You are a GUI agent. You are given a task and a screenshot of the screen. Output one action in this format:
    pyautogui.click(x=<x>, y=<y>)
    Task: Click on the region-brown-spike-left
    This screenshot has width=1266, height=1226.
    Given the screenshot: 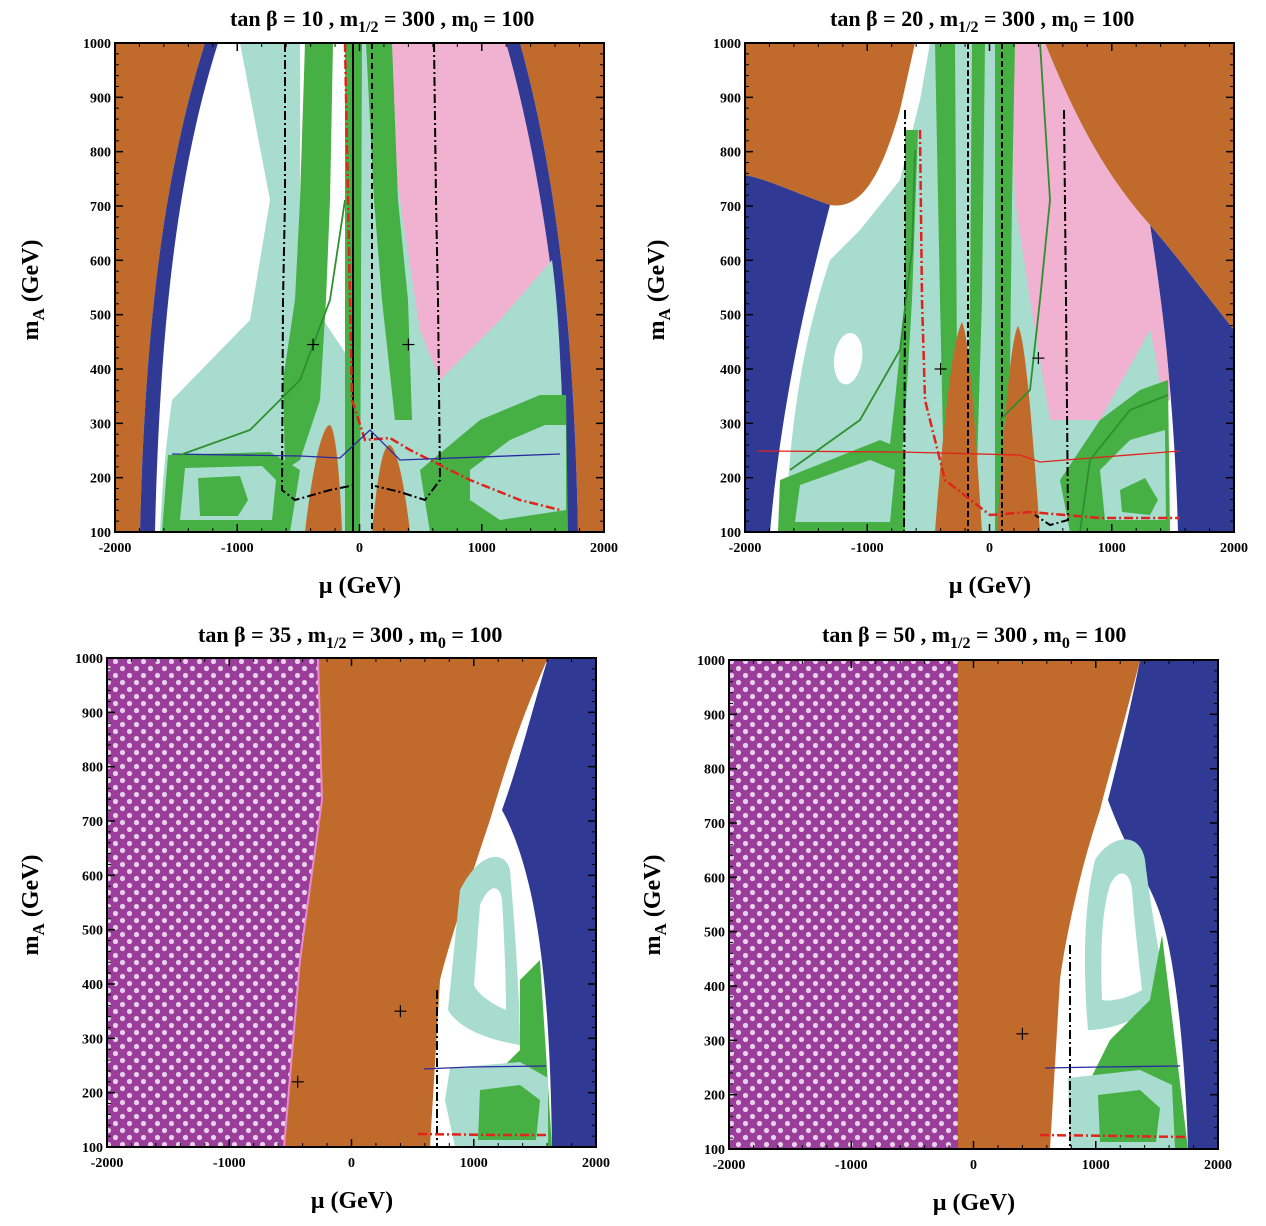 What is the action you would take?
    pyautogui.click(x=958, y=427)
    